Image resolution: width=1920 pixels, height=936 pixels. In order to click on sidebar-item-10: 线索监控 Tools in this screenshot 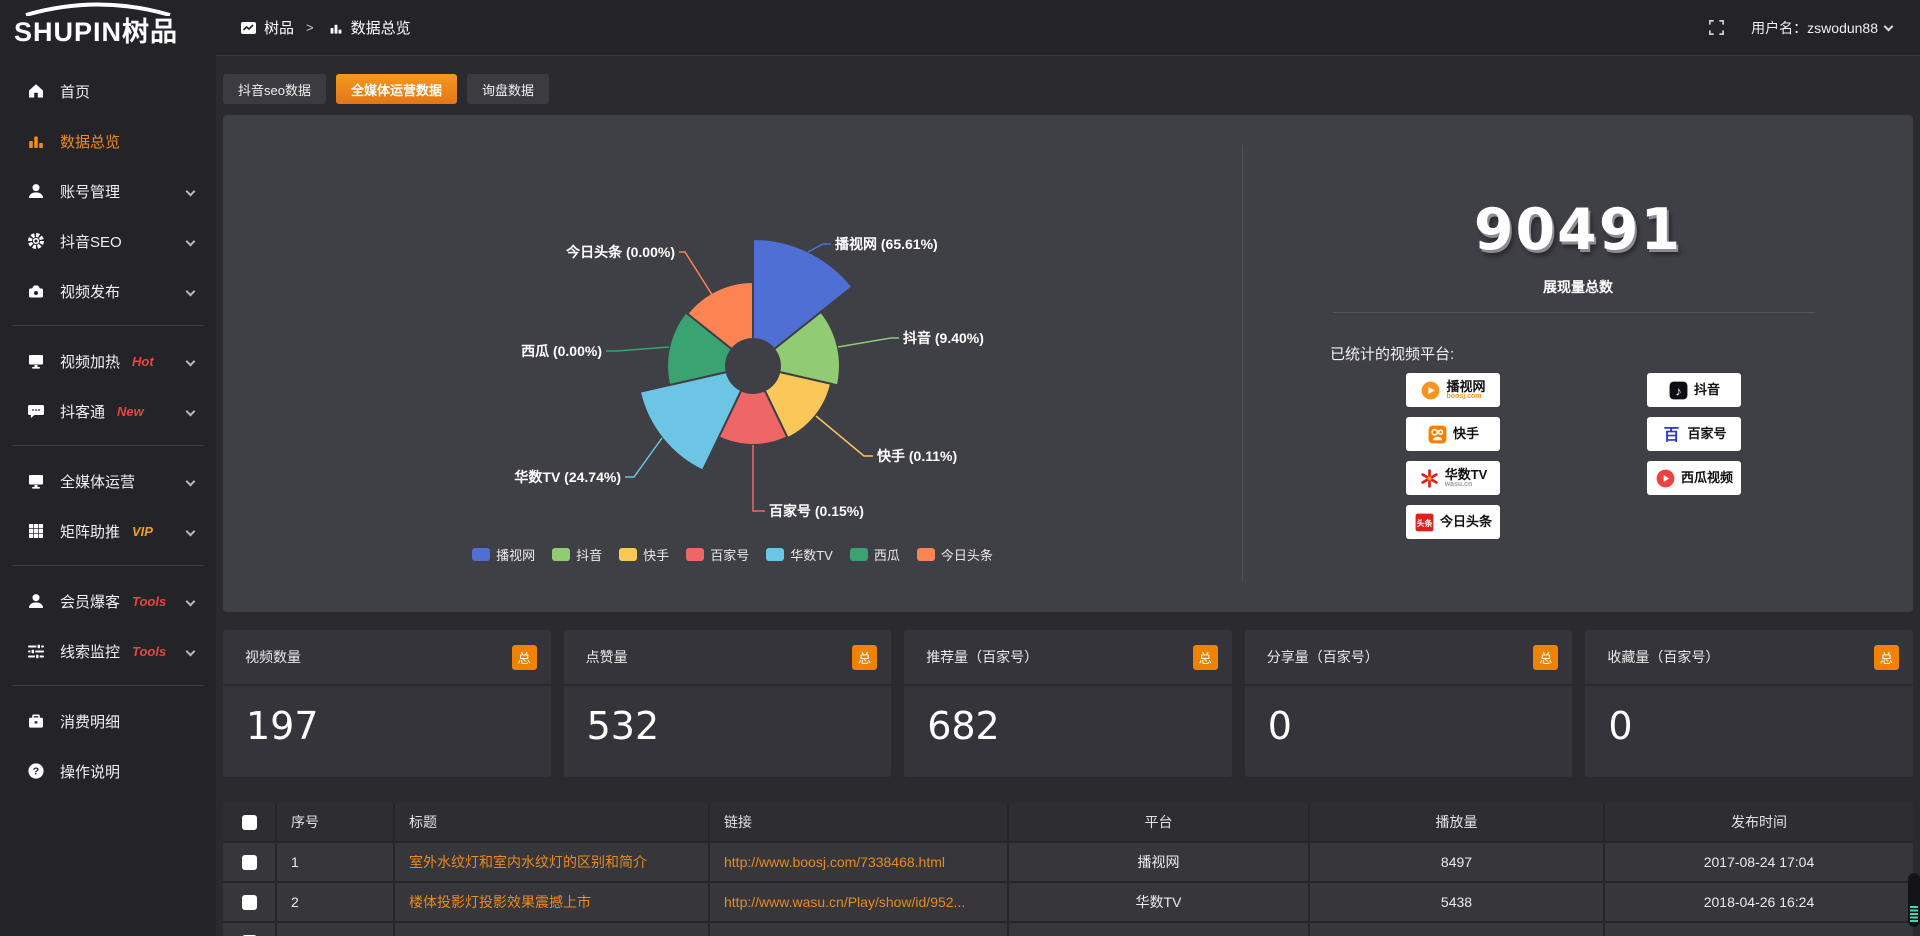, I will do `click(108, 651)`.